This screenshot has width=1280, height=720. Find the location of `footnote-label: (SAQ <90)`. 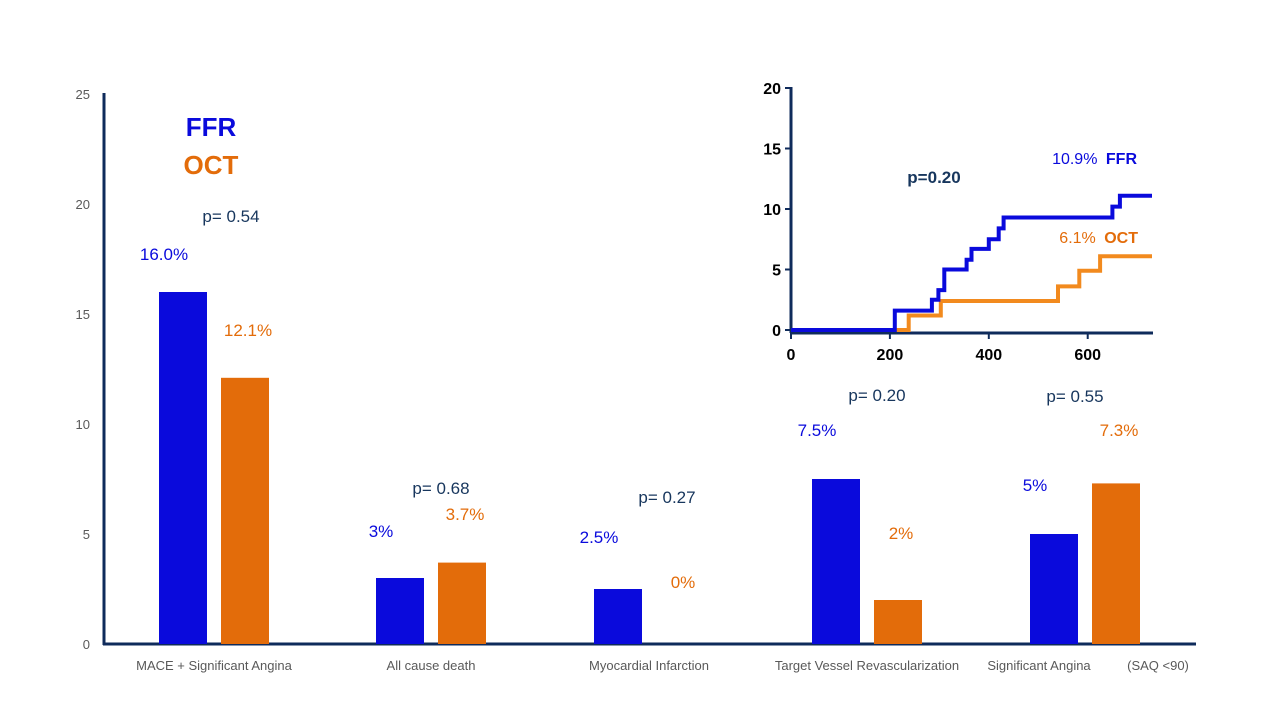

footnote-label: (SAQ <90) is located at coordinates (1158, 665).